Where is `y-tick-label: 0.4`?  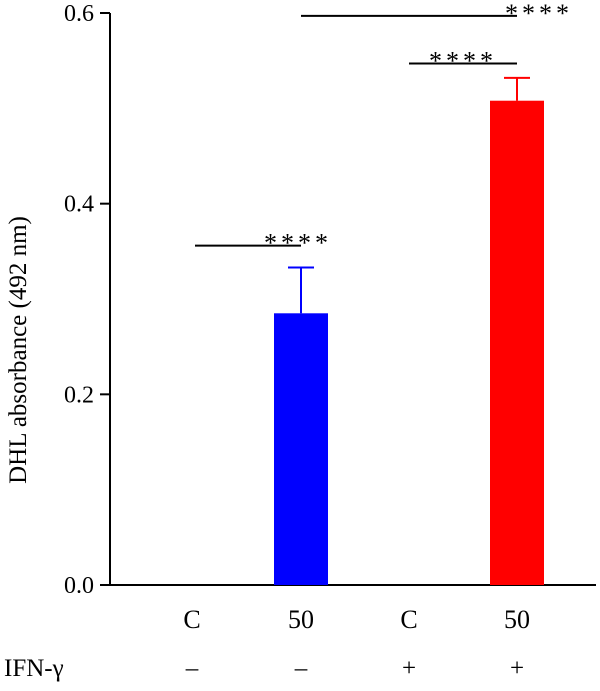
y-tick-label: 0.4 is located at coordinates (79, 205).